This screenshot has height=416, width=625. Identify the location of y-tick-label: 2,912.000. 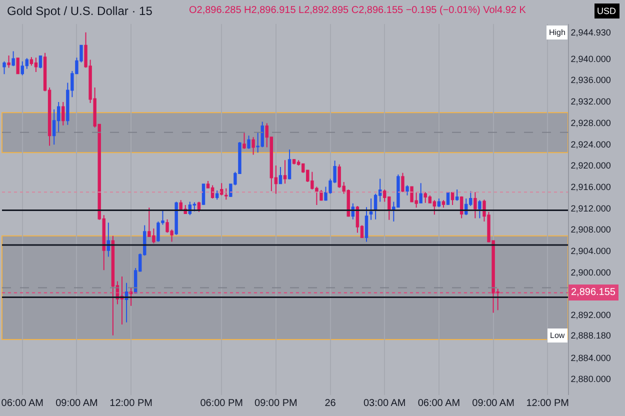
(590, 208).